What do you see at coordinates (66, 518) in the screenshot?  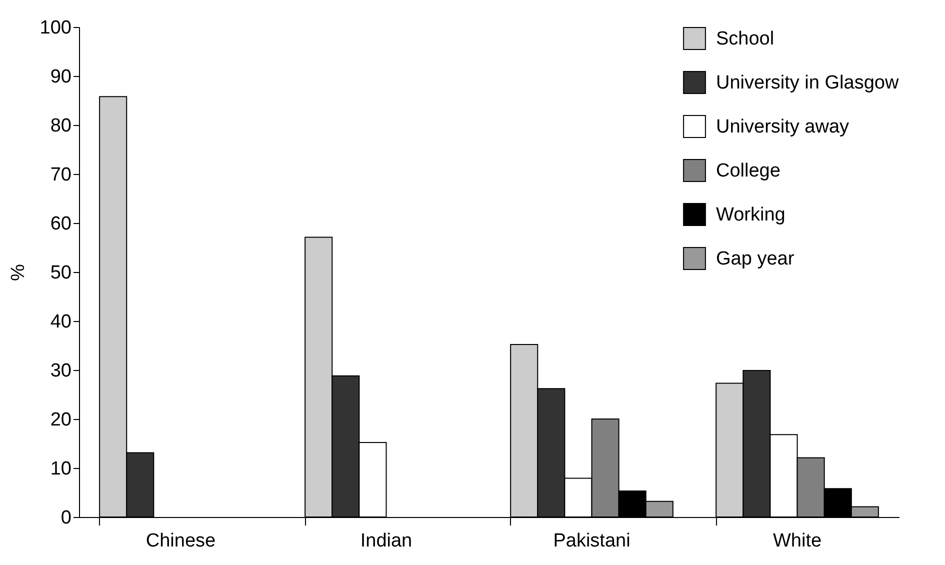 I see `y-tick-label: 0` at bounding box center [66, 518].